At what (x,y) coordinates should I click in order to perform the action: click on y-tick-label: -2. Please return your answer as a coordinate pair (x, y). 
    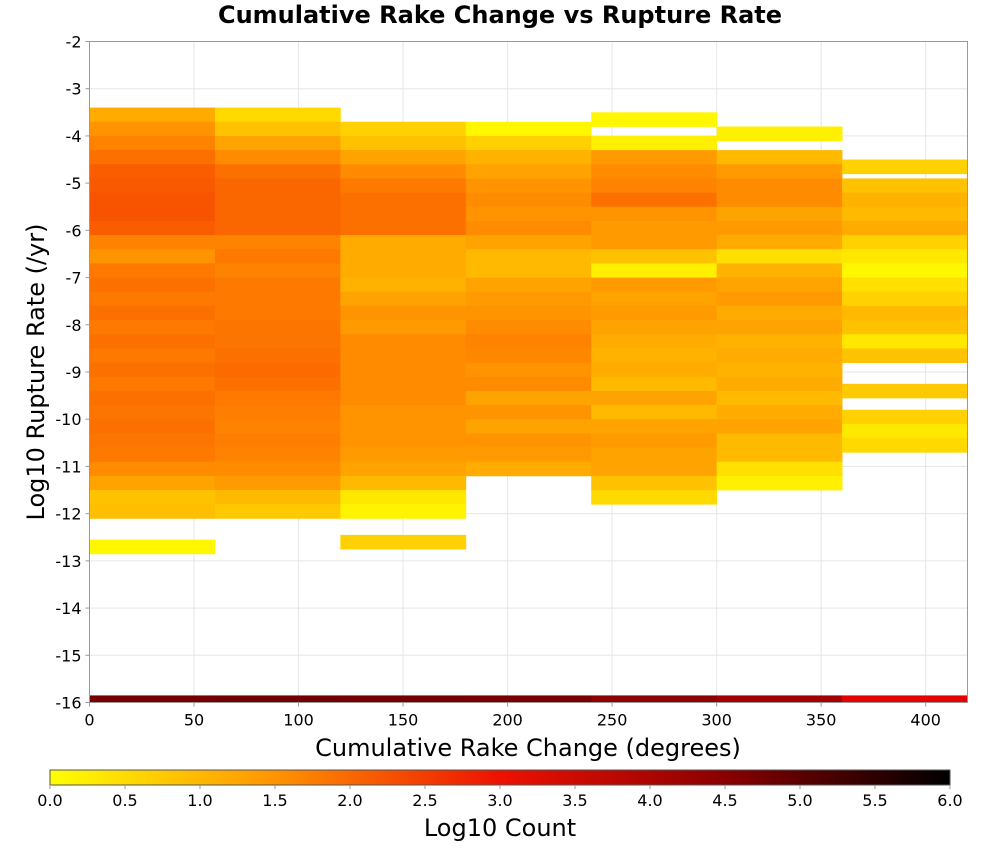
    Looking at the image, I should click on (74, 42).